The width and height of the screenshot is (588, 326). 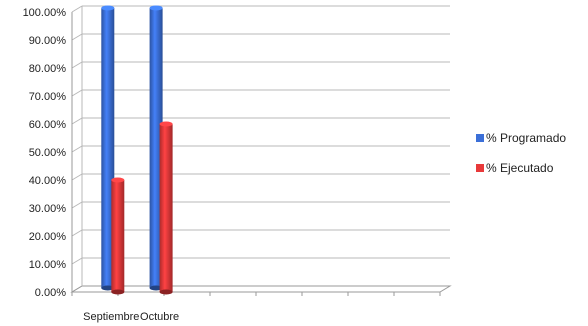 What do you see at coordinates (50, 293) in the screenshot?
I see `y-tick-label: 0.00%` at bounding box center [50, 293].